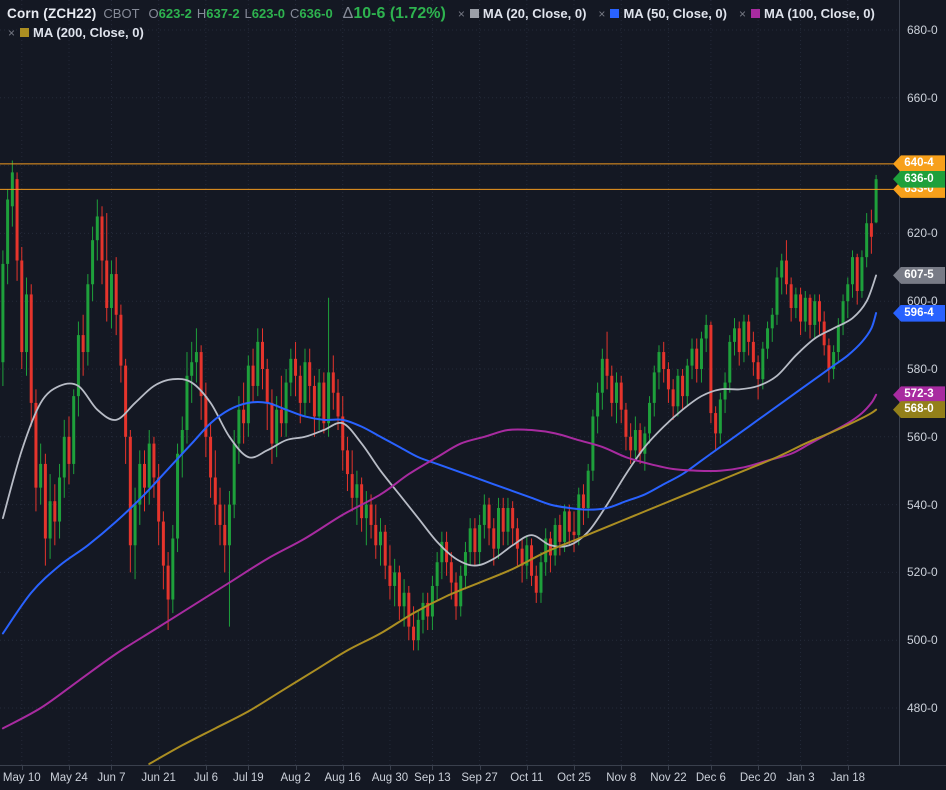 The height and width of the screenshot is (790, 946). What do you see at coordinates (121, 13) in the screenshot?
I see `exchange-label: CBOT` at bounding box center [121, 13].